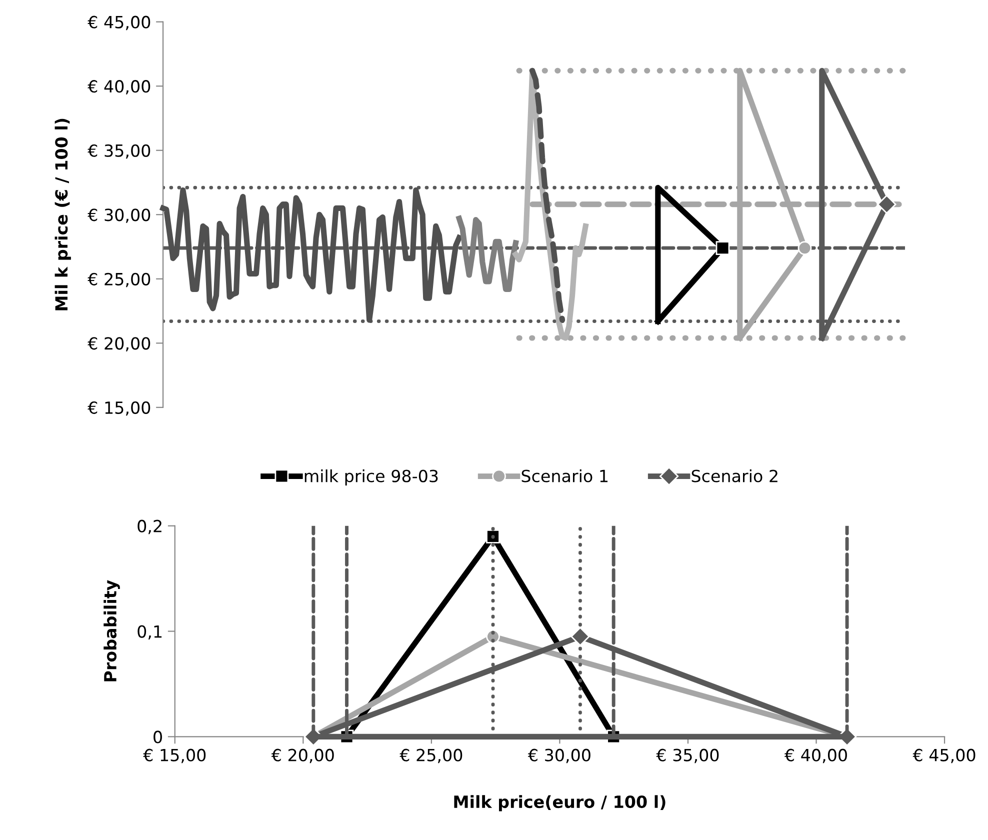 The width and height of the screenshot is (988, 840). Describe the element at coordinates (119, 215) in the screenshot. I see `y-tick-label: € 30,00` at that location.